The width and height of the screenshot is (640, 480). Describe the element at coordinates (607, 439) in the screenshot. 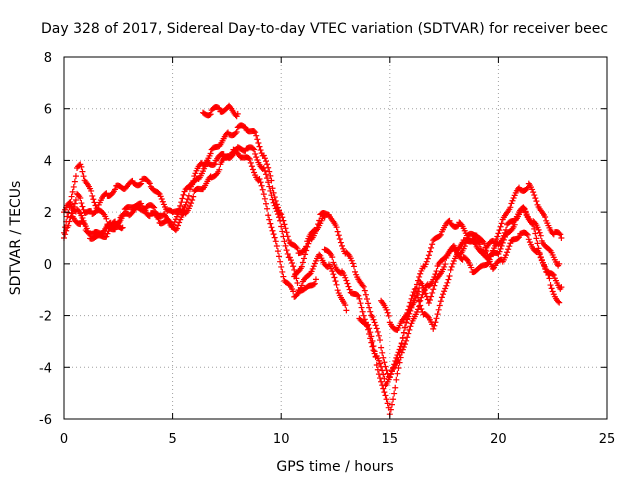

I see `x-tick-label: 25` at that location.